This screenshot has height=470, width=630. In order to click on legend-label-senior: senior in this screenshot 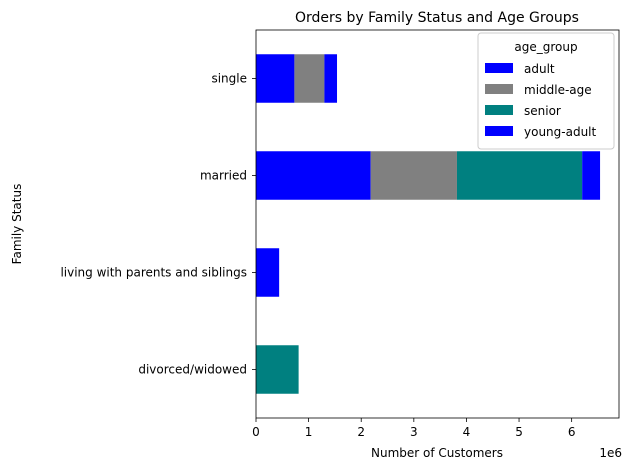, I will do `click(542, 111)`.